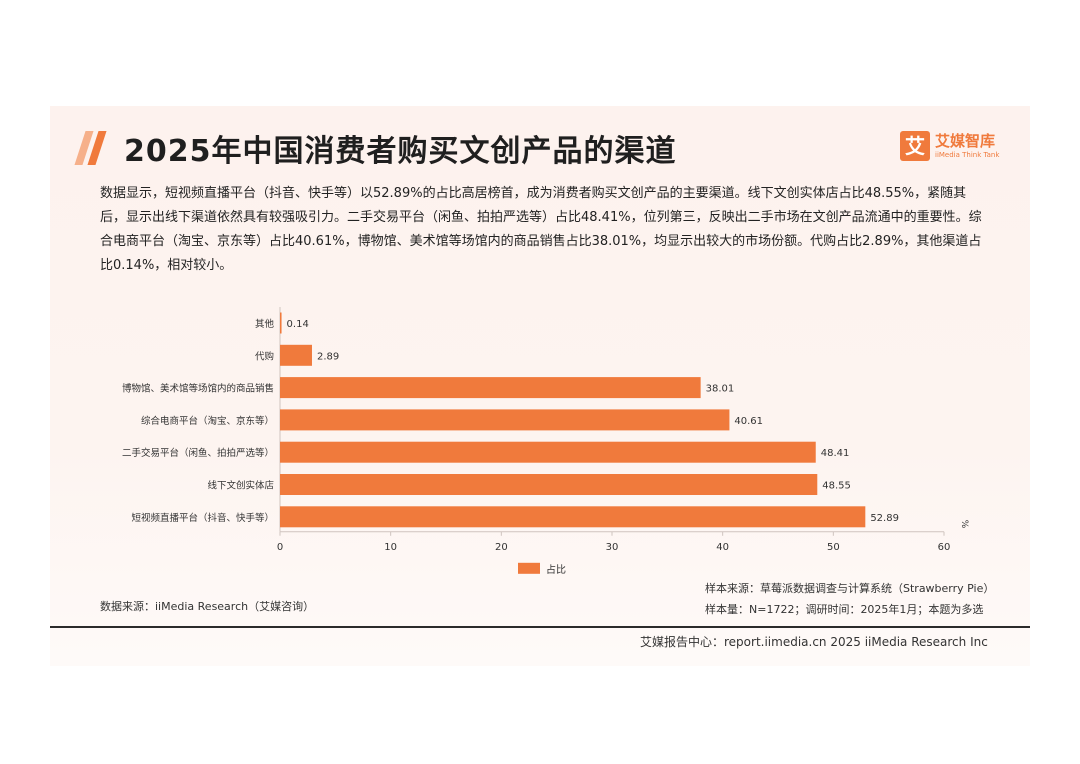 The height and width of the screenshot is (764, 1080). Describe the element at coordinates (967, 154) in the screenshot. I see `logo-subname: iiMedia Think Tank` at that location.